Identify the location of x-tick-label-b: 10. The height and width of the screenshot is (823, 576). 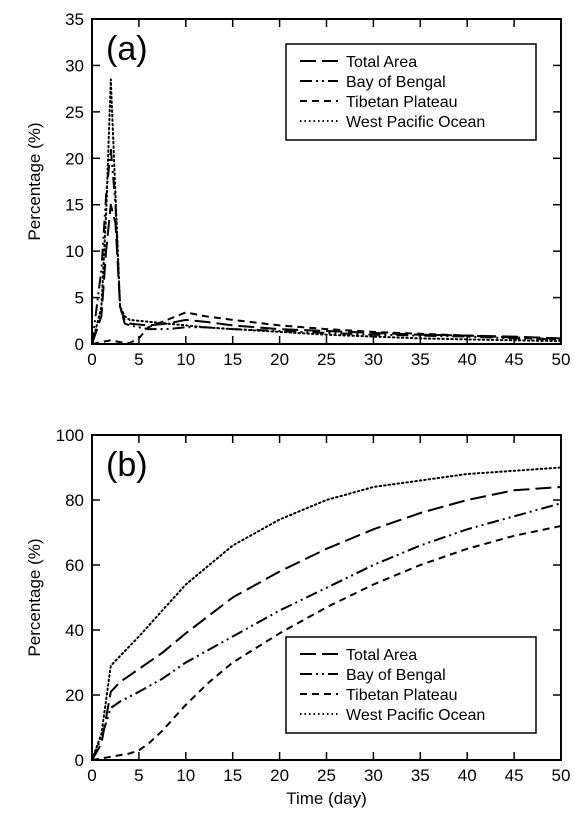
(185, 775).